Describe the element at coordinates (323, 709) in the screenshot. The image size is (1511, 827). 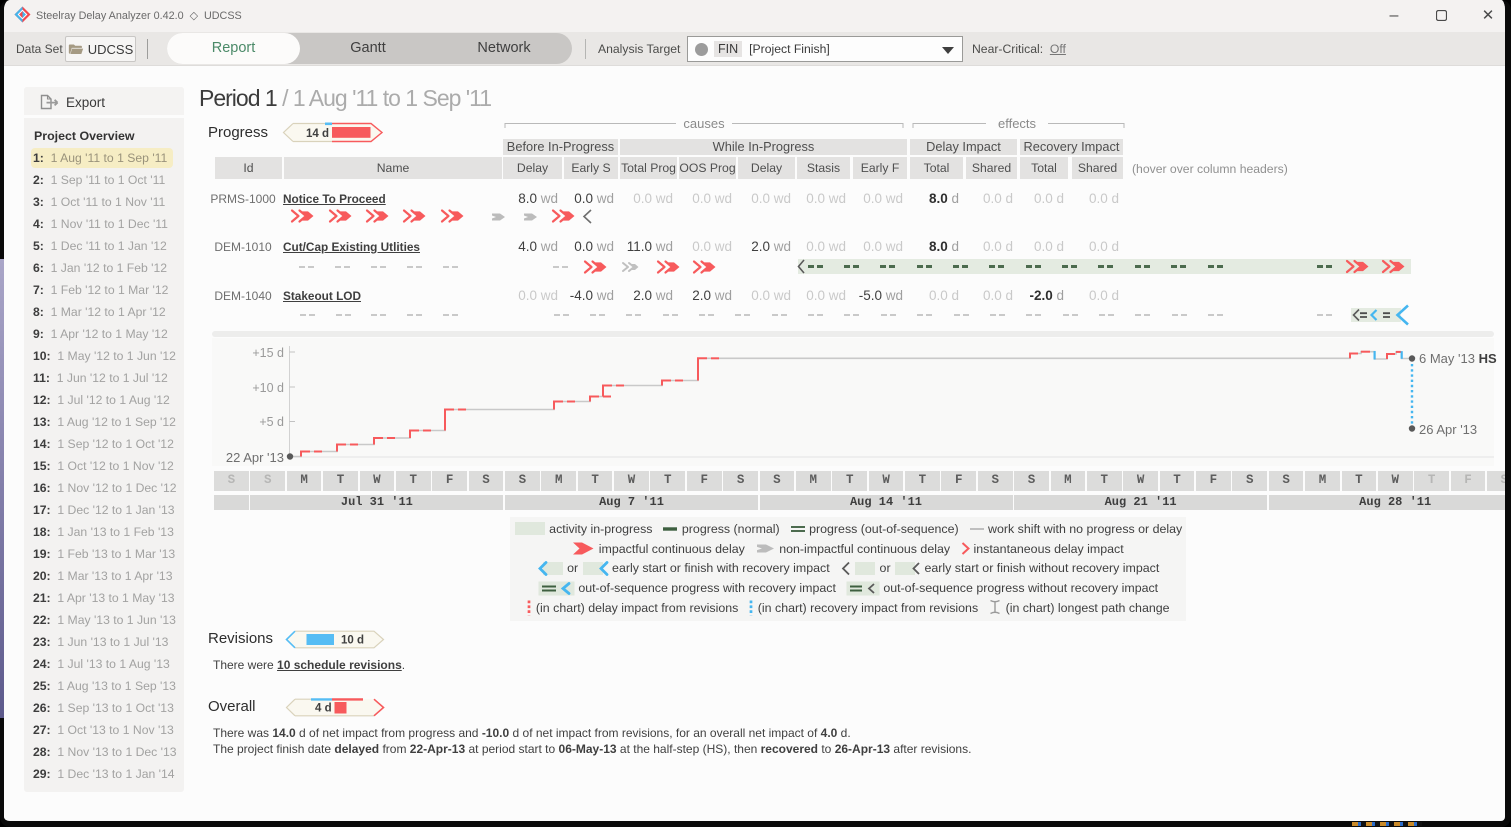
I see `svg-text: 4 d` at that location.